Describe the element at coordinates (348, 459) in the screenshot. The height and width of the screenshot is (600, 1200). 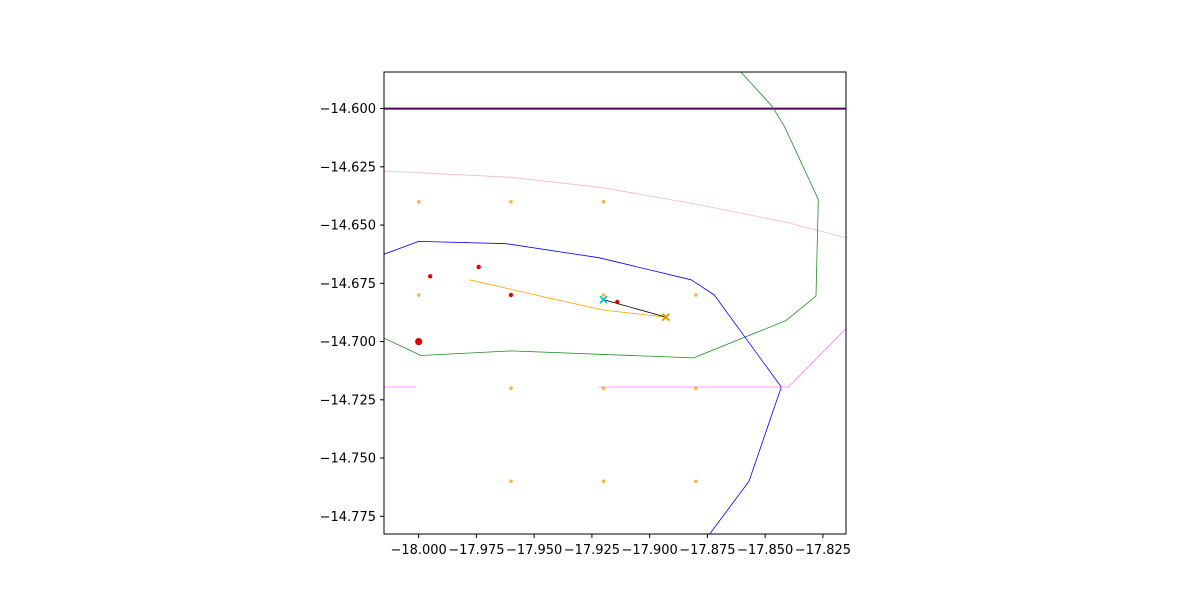
I see `y-tick-label: −14.750` at that location.